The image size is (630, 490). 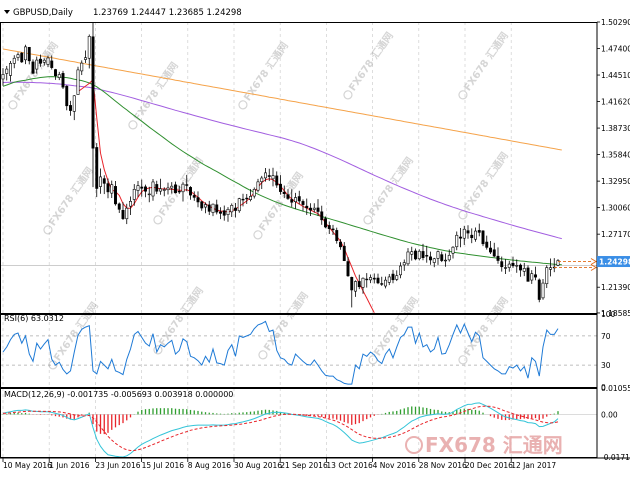 I want to click on panel-frame, so click(x=299, y=351).